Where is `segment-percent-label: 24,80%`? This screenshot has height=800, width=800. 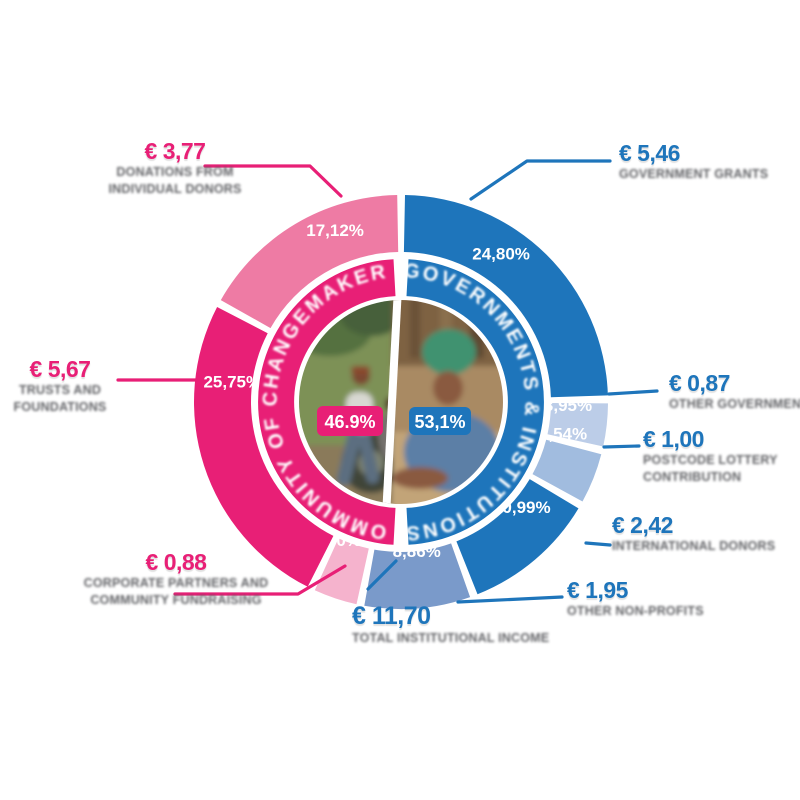
segment-percent-label: 24,80% is located at coordinates (501, 254).